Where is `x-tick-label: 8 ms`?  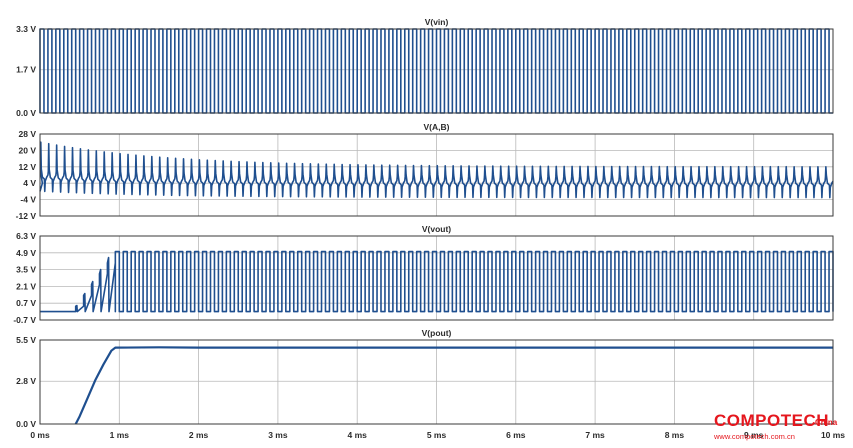 x-tick-label: 8 ms is located at coordinates (675, 435).